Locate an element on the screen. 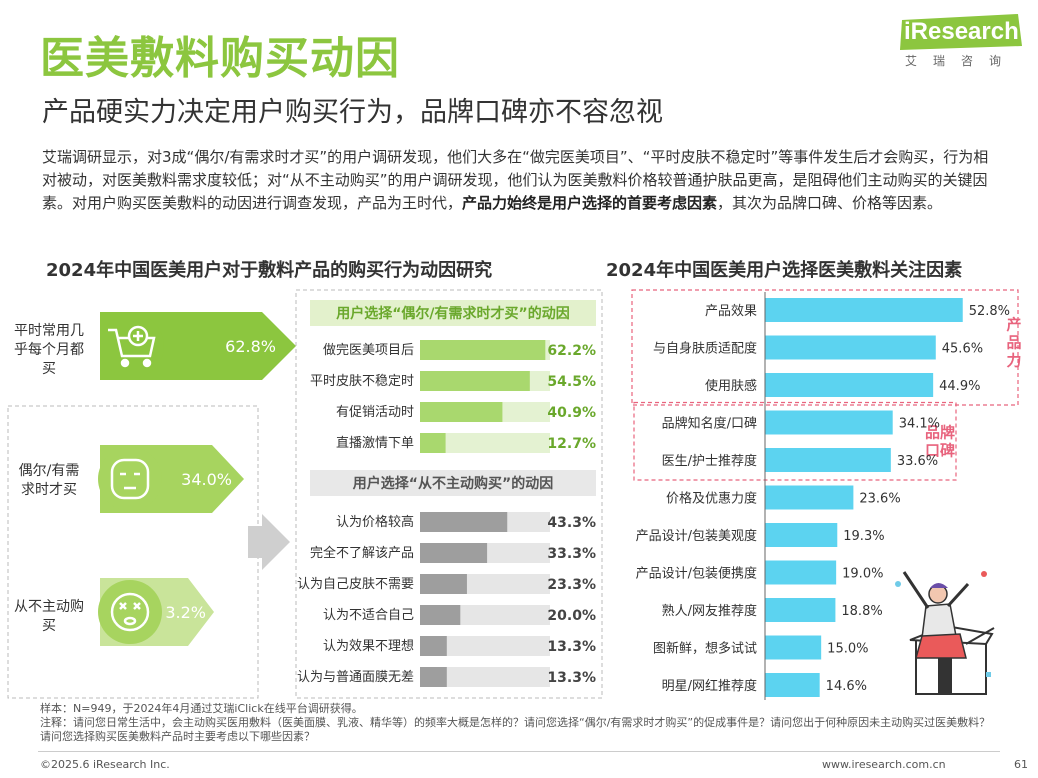 This screenshot has height=778, width=1038. logo-brand: iResearch is located at coordinates (961, 31).